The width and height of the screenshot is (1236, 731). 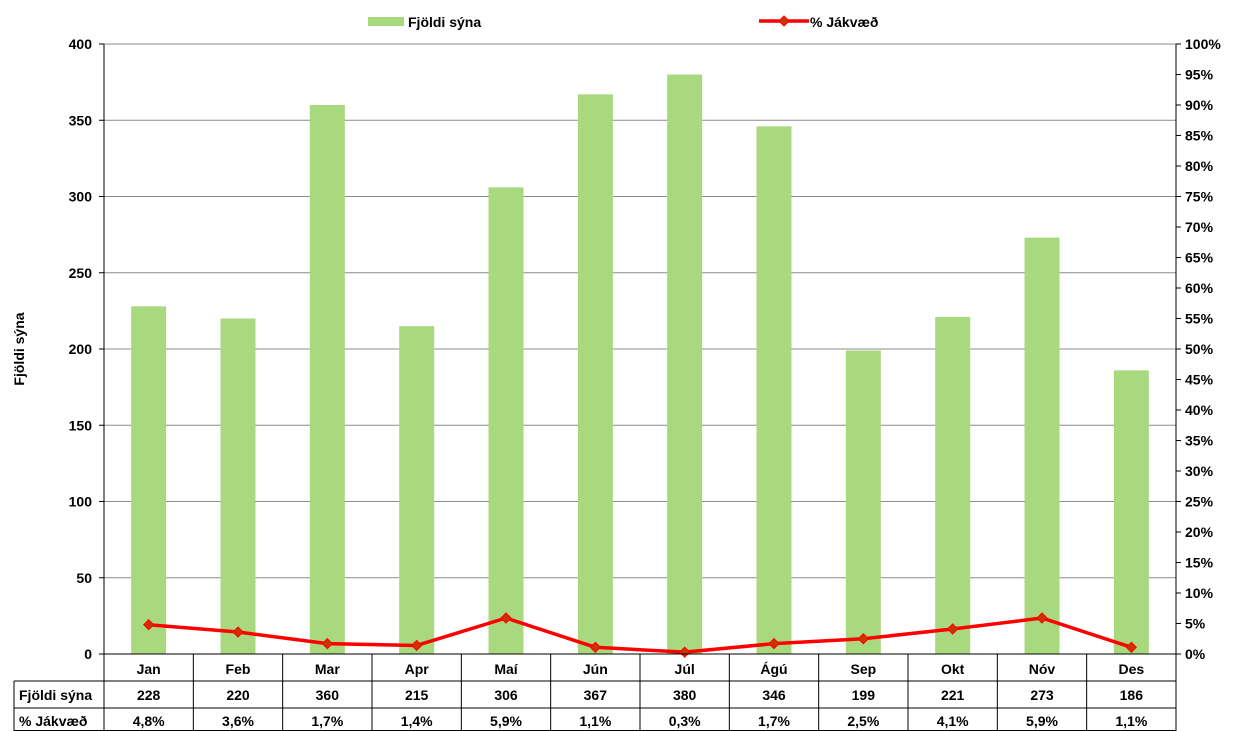 What do you see at coordinates (595, 374) in the screenshot?
I see `bar-Jún` at bounding box center [595, 374].